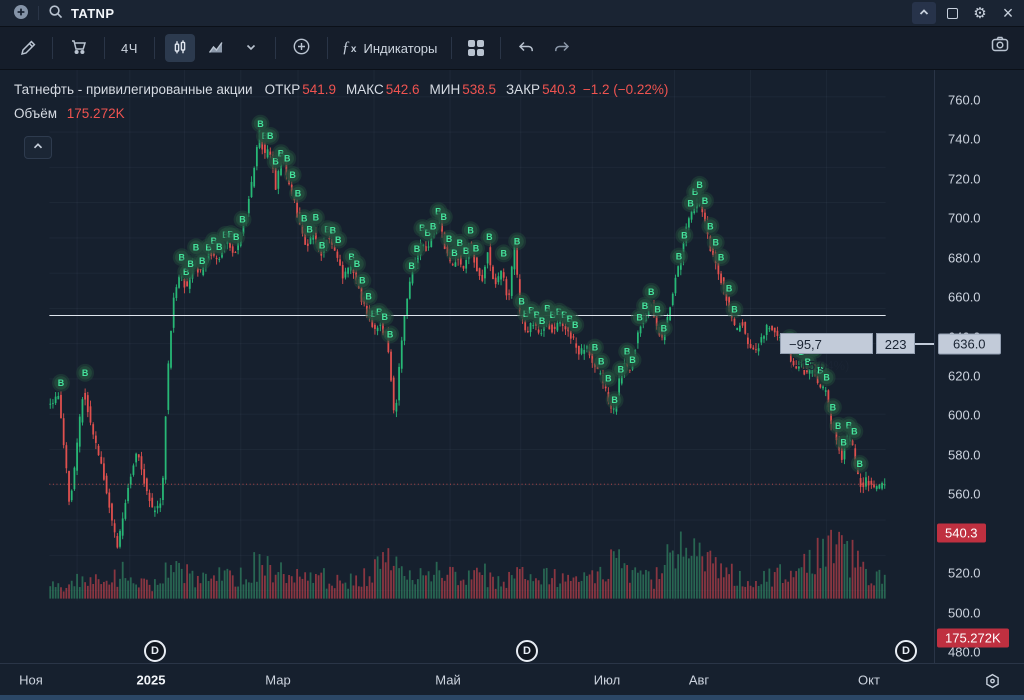 Image resolution: width=1024 pixels, height=700 pixels. What do you see at coordinates (1008, 13) in the screenshot?
I see `close-button: ×` at bounding box center [1008, 13].